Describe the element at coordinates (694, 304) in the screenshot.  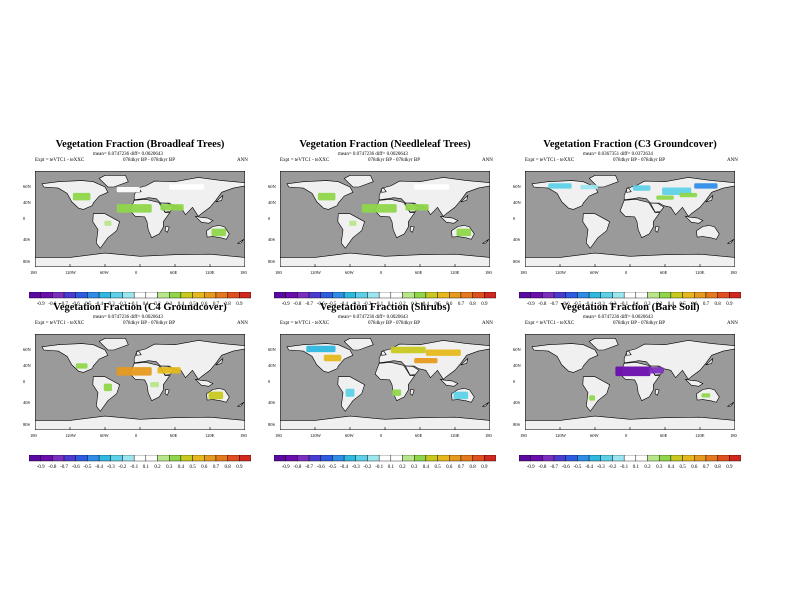
I see `colorbar-label: 0.6` at that location.